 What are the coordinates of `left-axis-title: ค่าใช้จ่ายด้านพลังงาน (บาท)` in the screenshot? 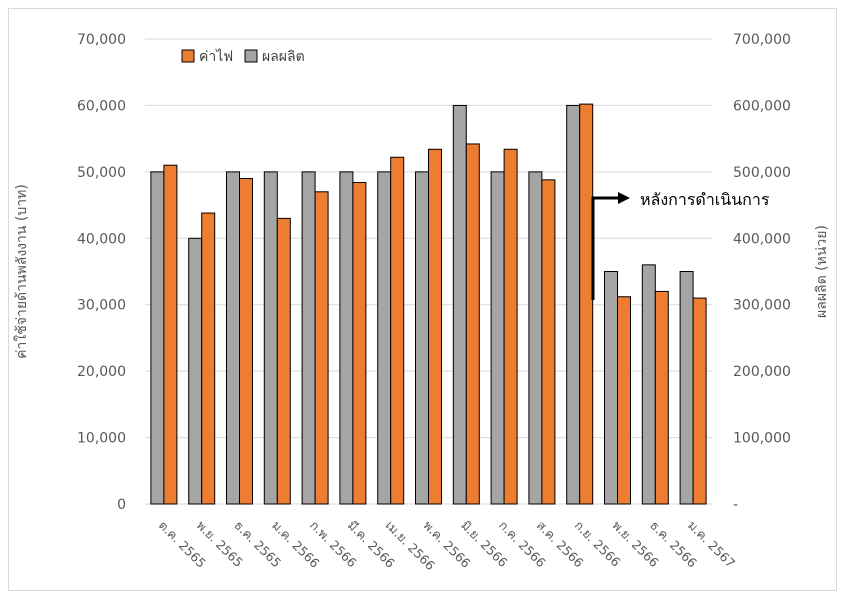 It's located at (21, 271).